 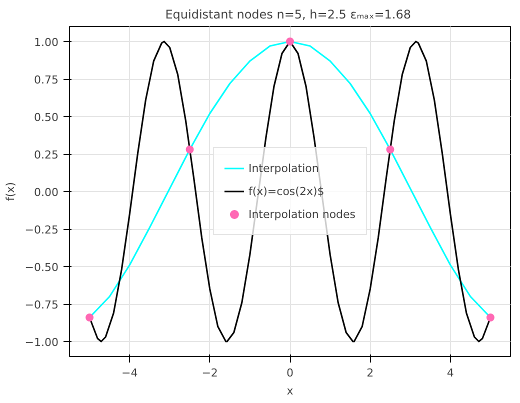 I want to click on chart-title: Equidistant nodes n=5, h=2.5 εₘₐₓ=1.68, so click(x=288, y=15).